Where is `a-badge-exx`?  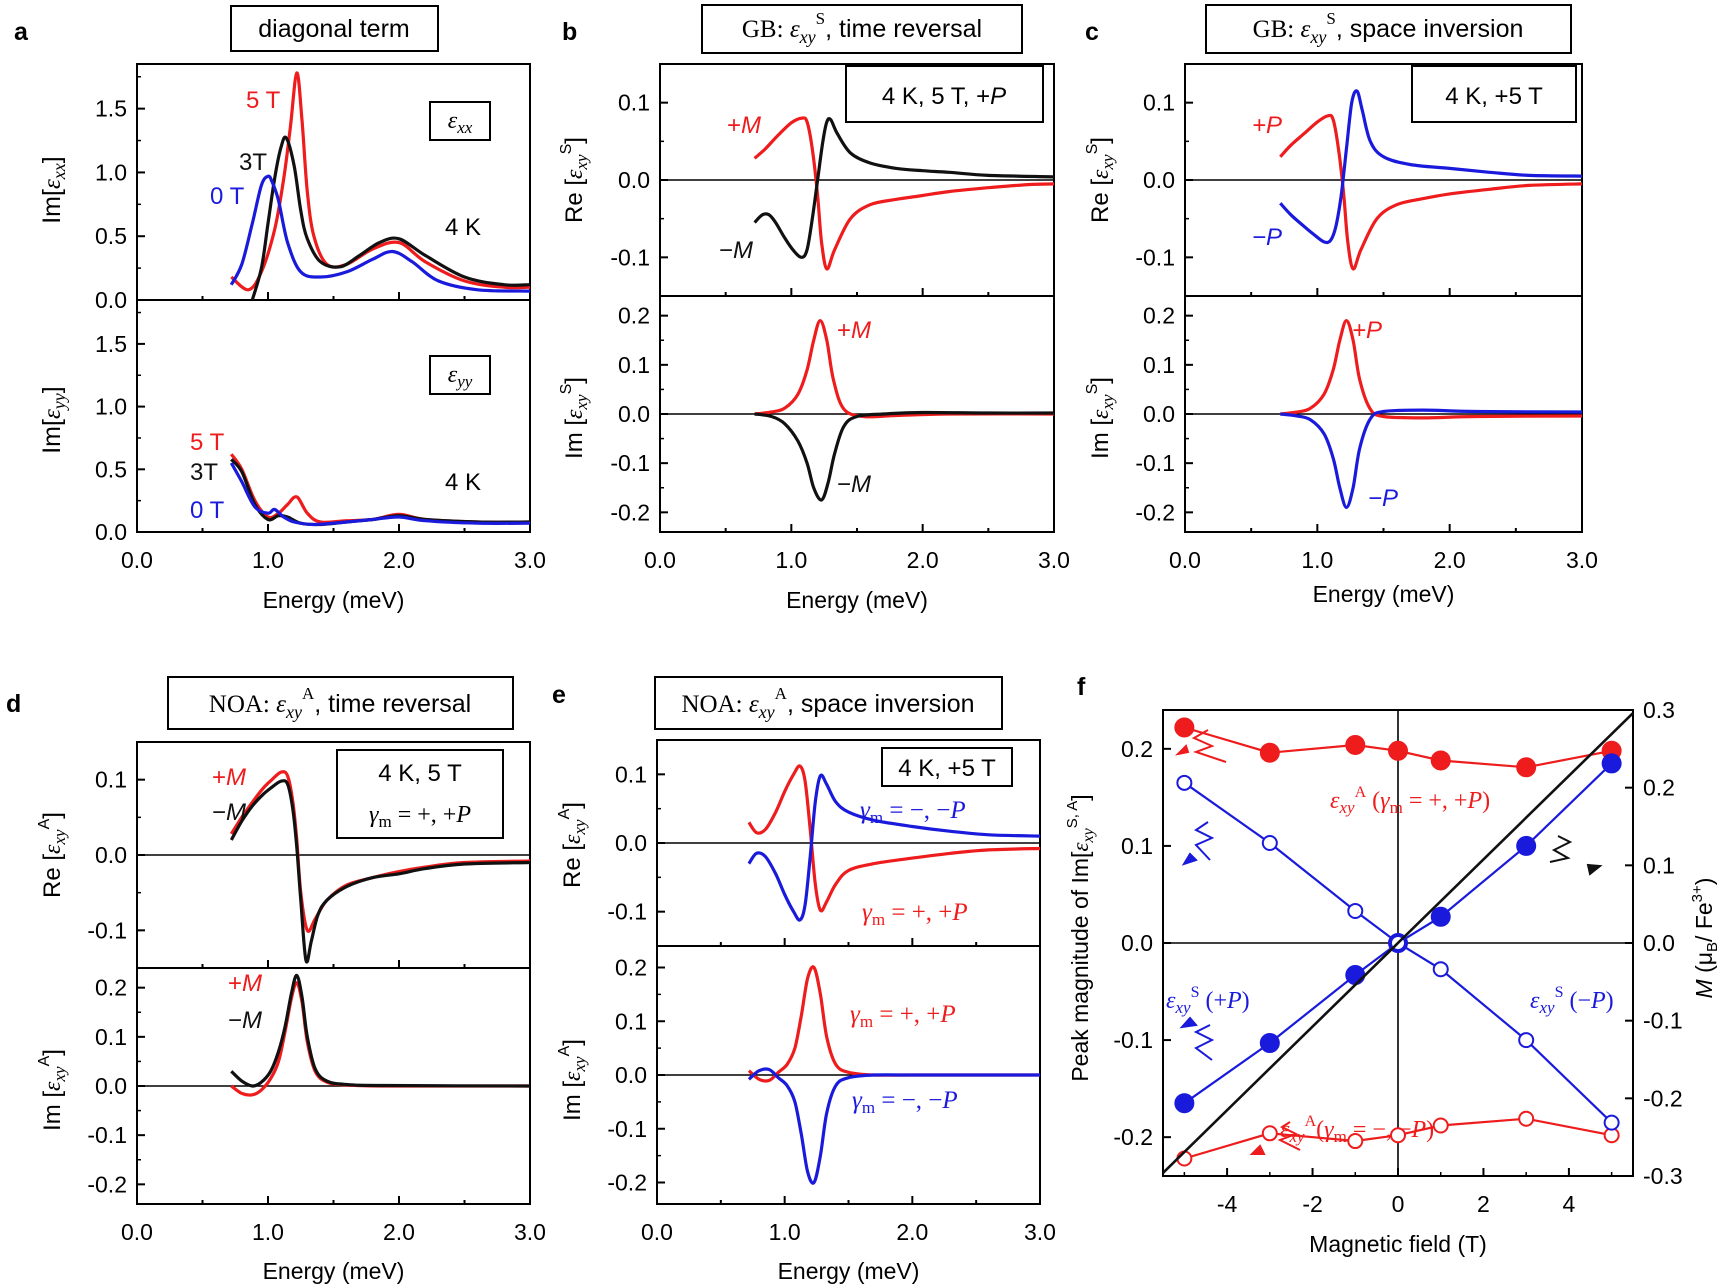 a-badge-exx is located at coordinates (460, 121).